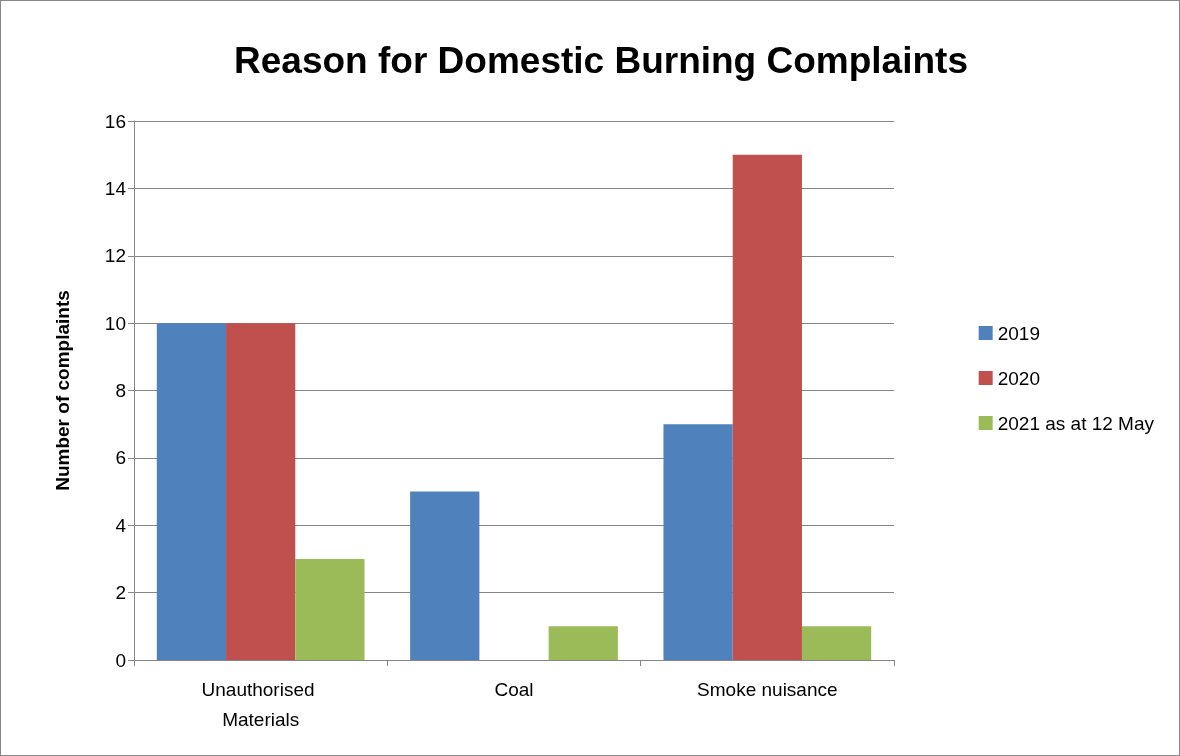  Describe the element at coordinates (121, 525) in the screenshot. I see `y-tick-label: 4` at that location.